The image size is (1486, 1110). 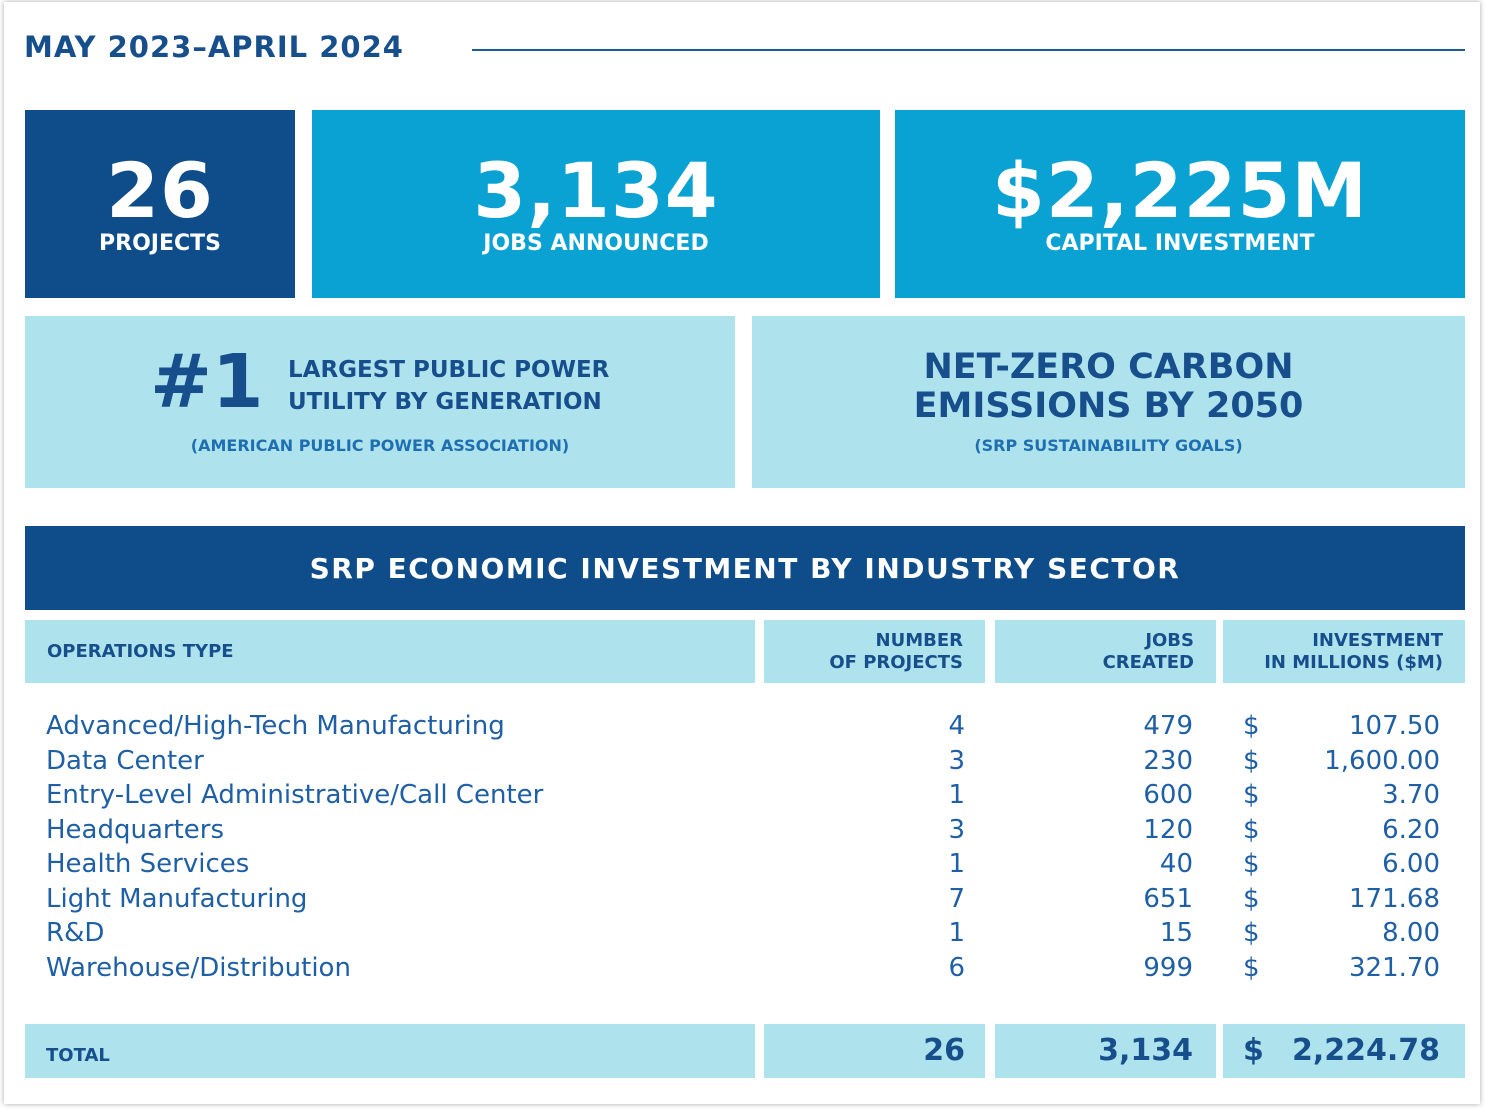 I want to click on column-header: INVESTMENT IN MILLIONS ($M), so click(x=1344, y=651).